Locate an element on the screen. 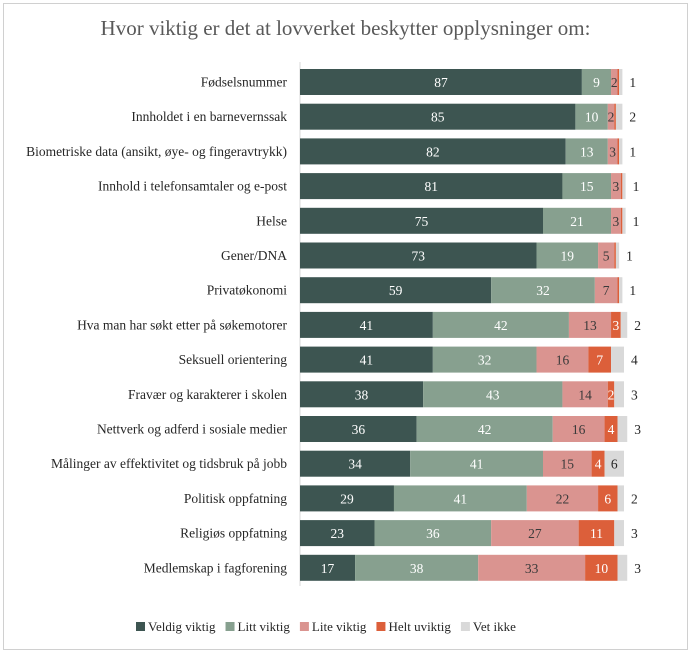 This screenshot has width=691, height=654. data-label: 42 is located at coordinates (485, 429).